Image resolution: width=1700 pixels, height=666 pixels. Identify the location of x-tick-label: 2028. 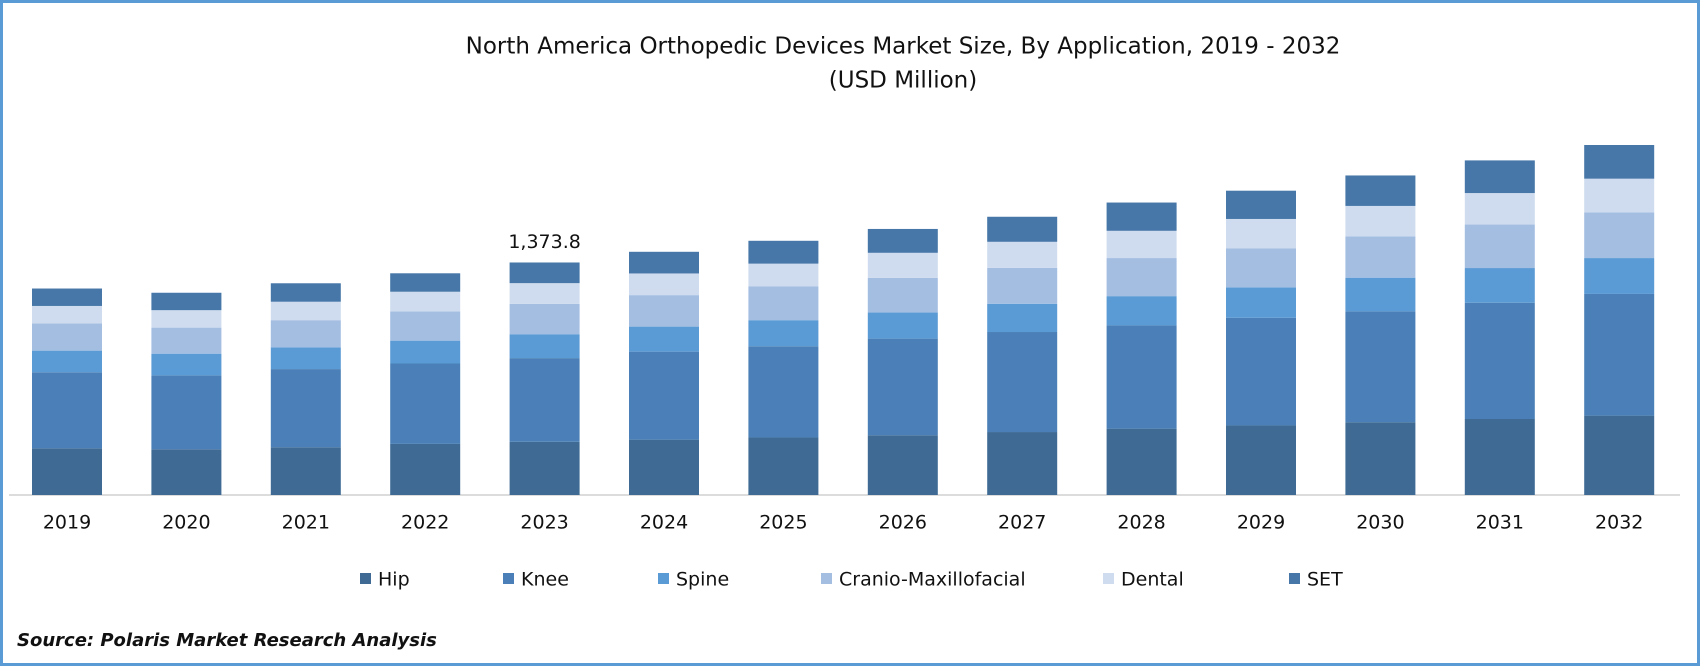
(1141, 523).